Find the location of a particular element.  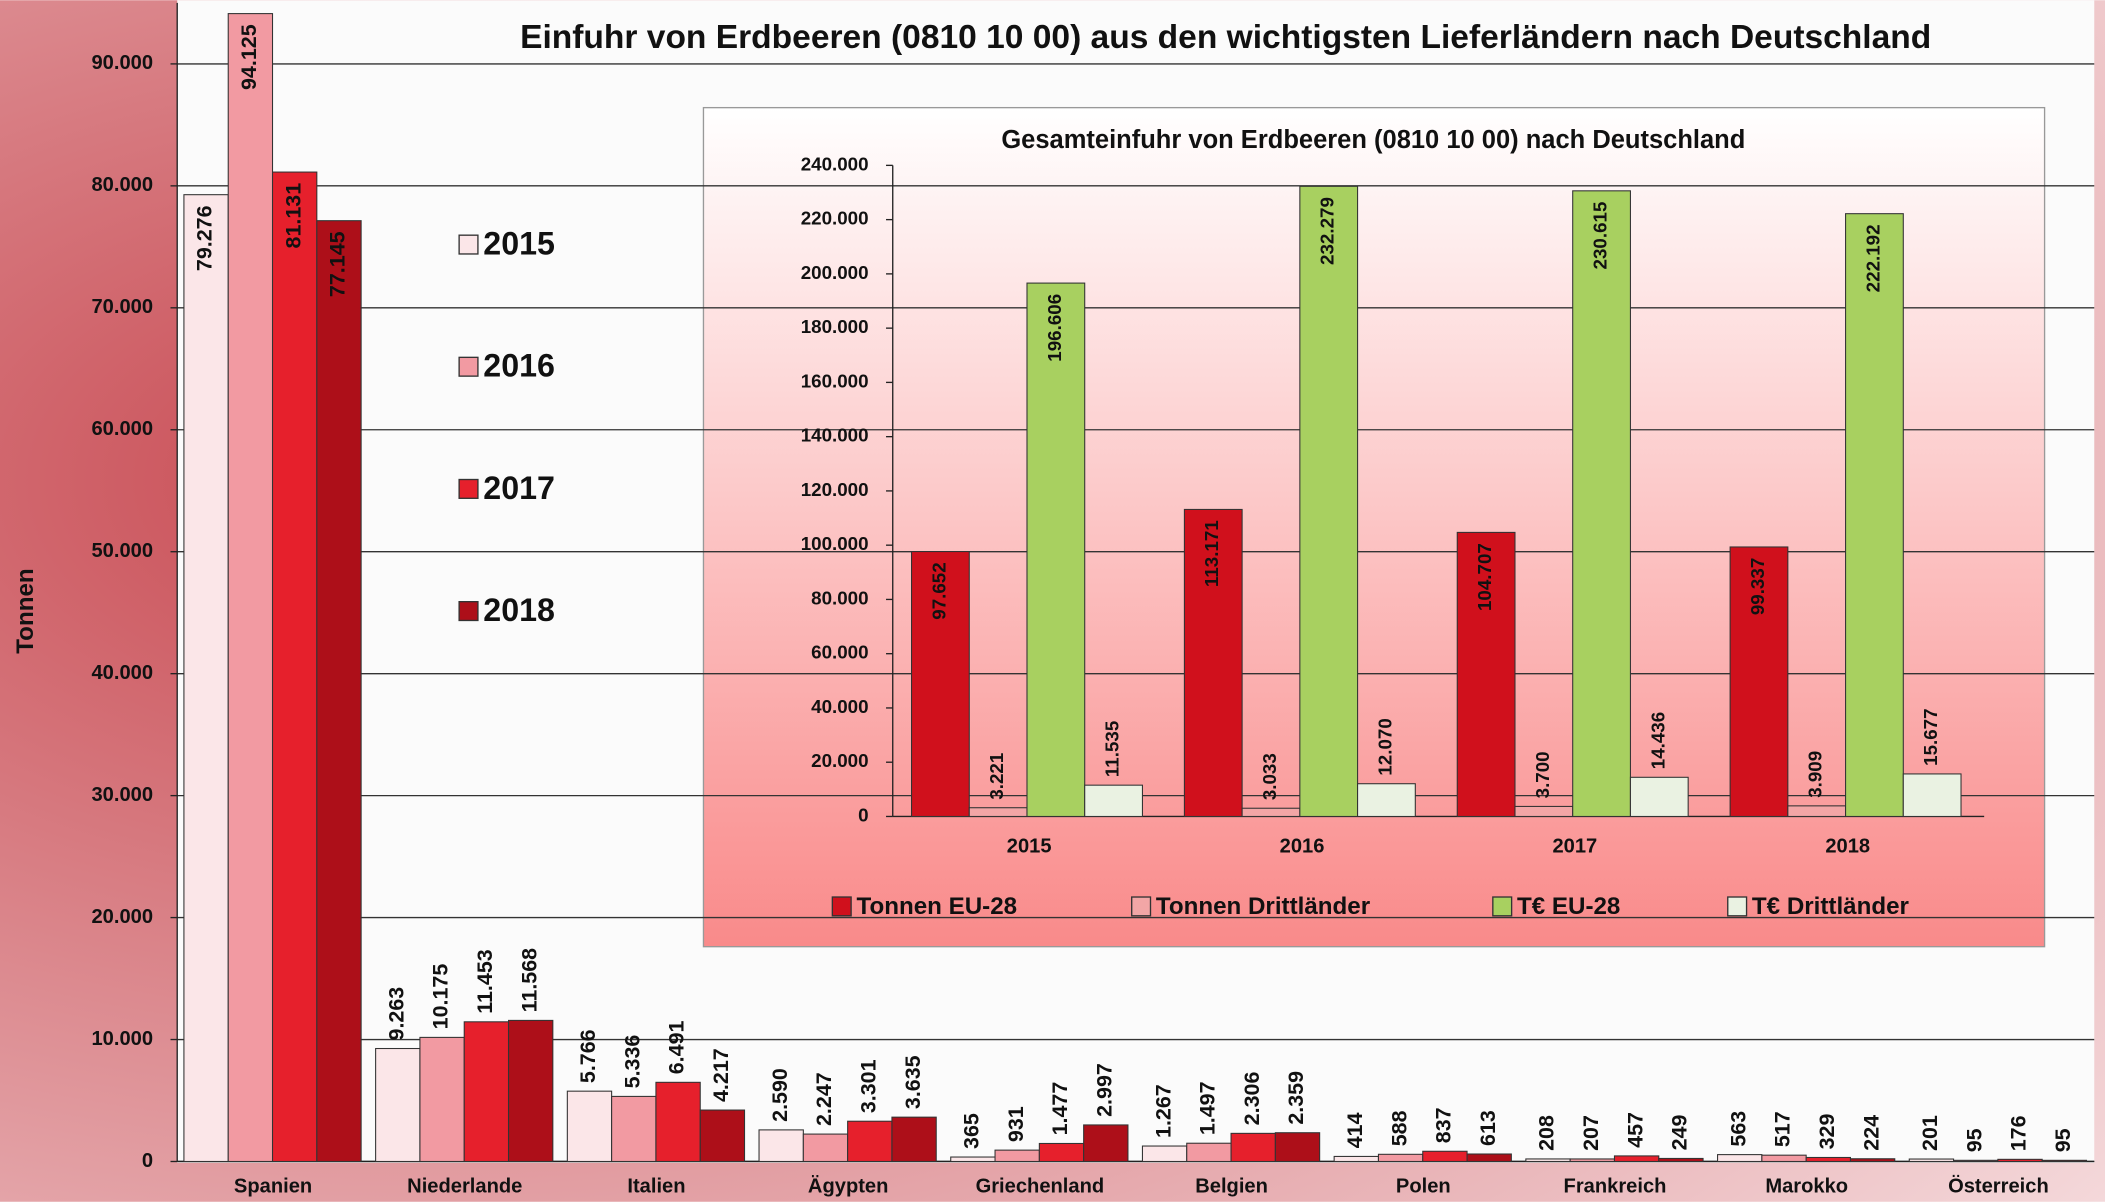

y-tick-label: 60.000 is located at coordinates (122, 429).